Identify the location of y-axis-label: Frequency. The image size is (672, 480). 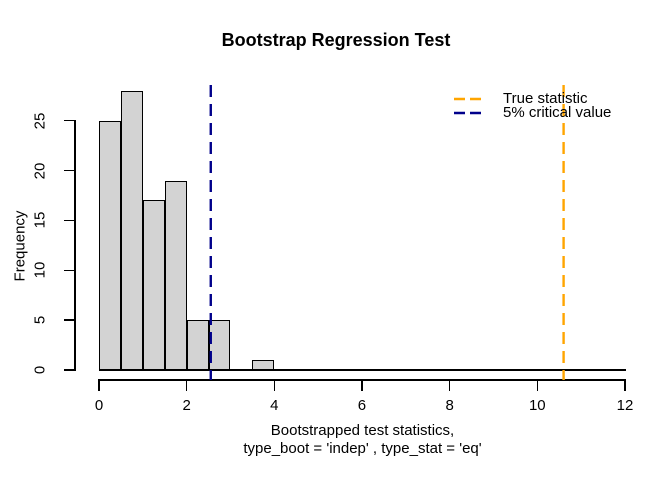
(20, 246).